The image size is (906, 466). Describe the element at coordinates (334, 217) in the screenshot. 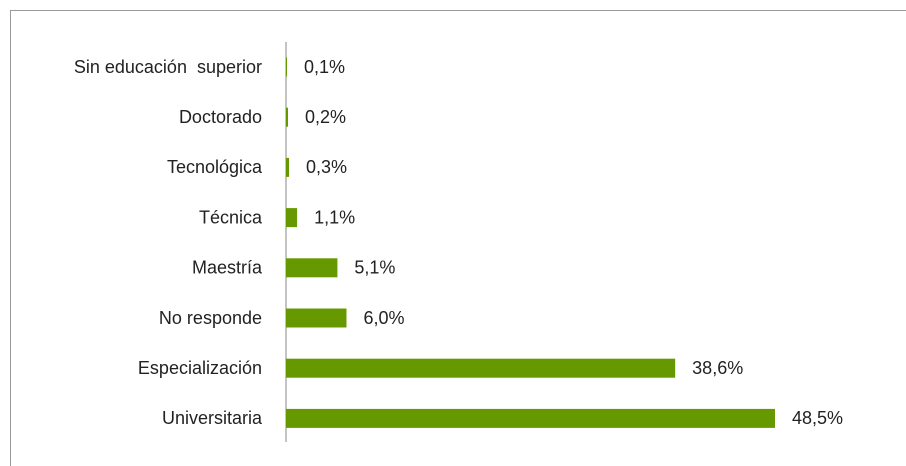

I see `value-label: 1,1%` at that location.